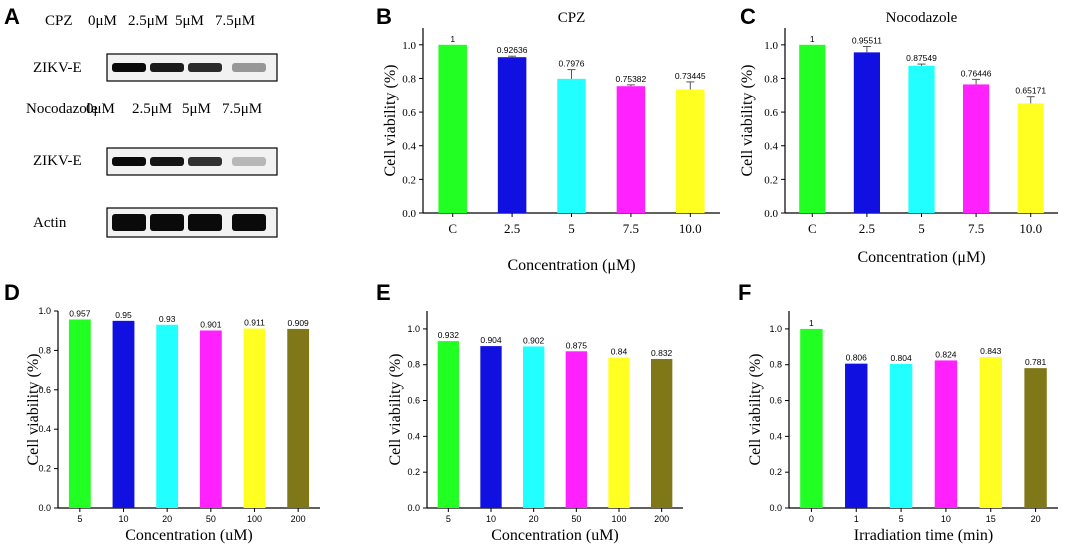 This screenshot has width=1065, height=551. Describe the element at coordinates (812, 39) in the screenshot. I see `data-label: 1` at that location.